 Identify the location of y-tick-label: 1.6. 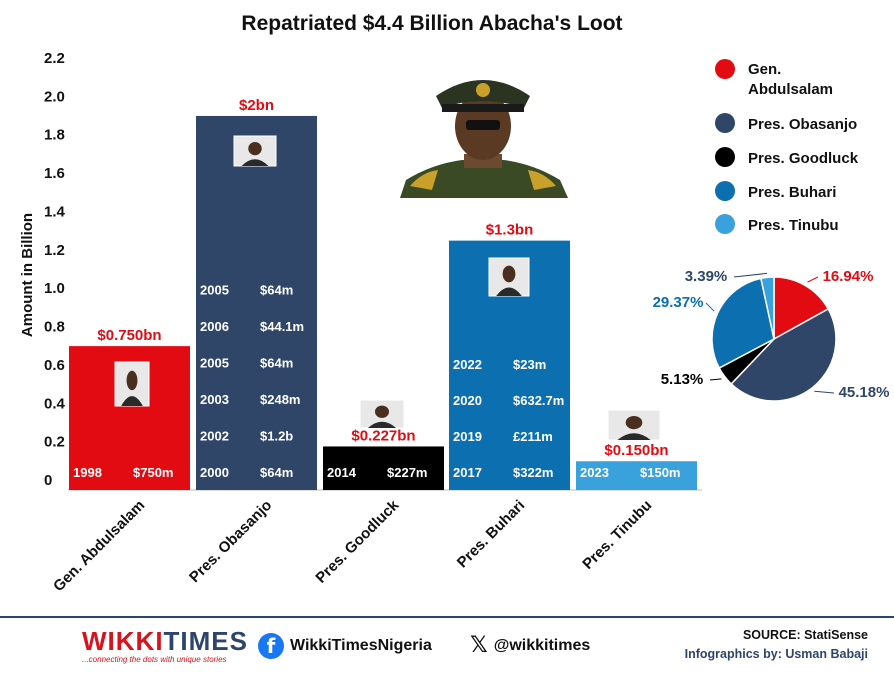
(54, 173).